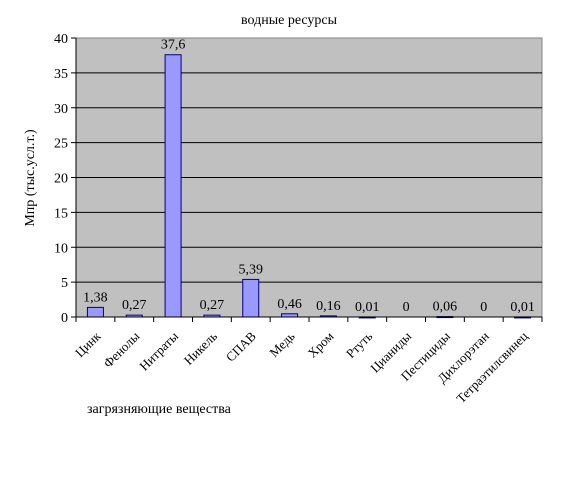 This screenshot has width=577, height=477. What do you see at coordinates (159, 409) in the screenshot?
I see `x-axis-label: загрязняющие вещества` at bounding box center [159, 409].